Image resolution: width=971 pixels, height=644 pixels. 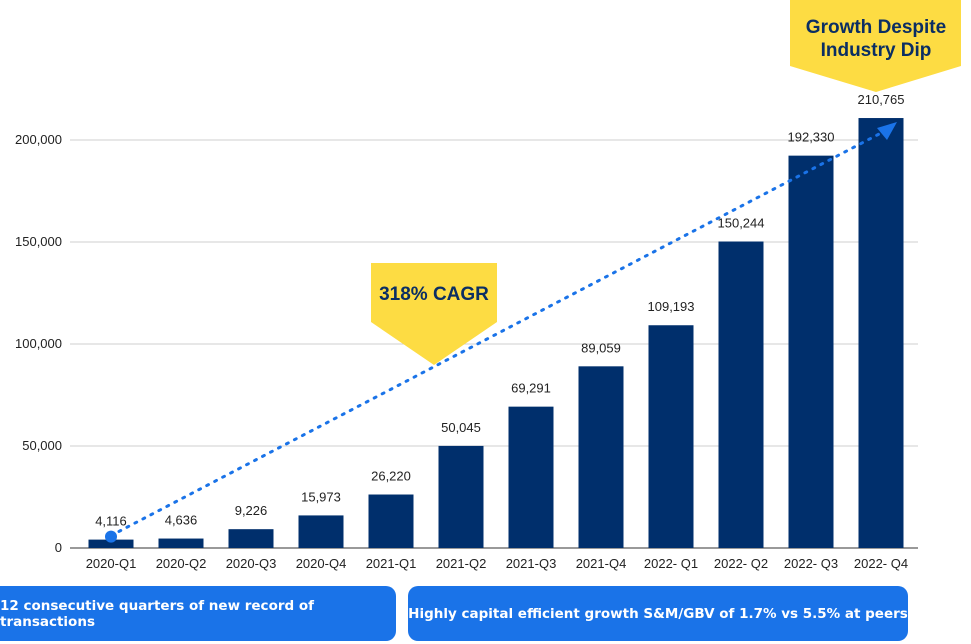 What do you see at coordinates (876, 50) in the screenshot?
I see `growth-callout-text: Industry Dip` at bounding box center [876, 50].